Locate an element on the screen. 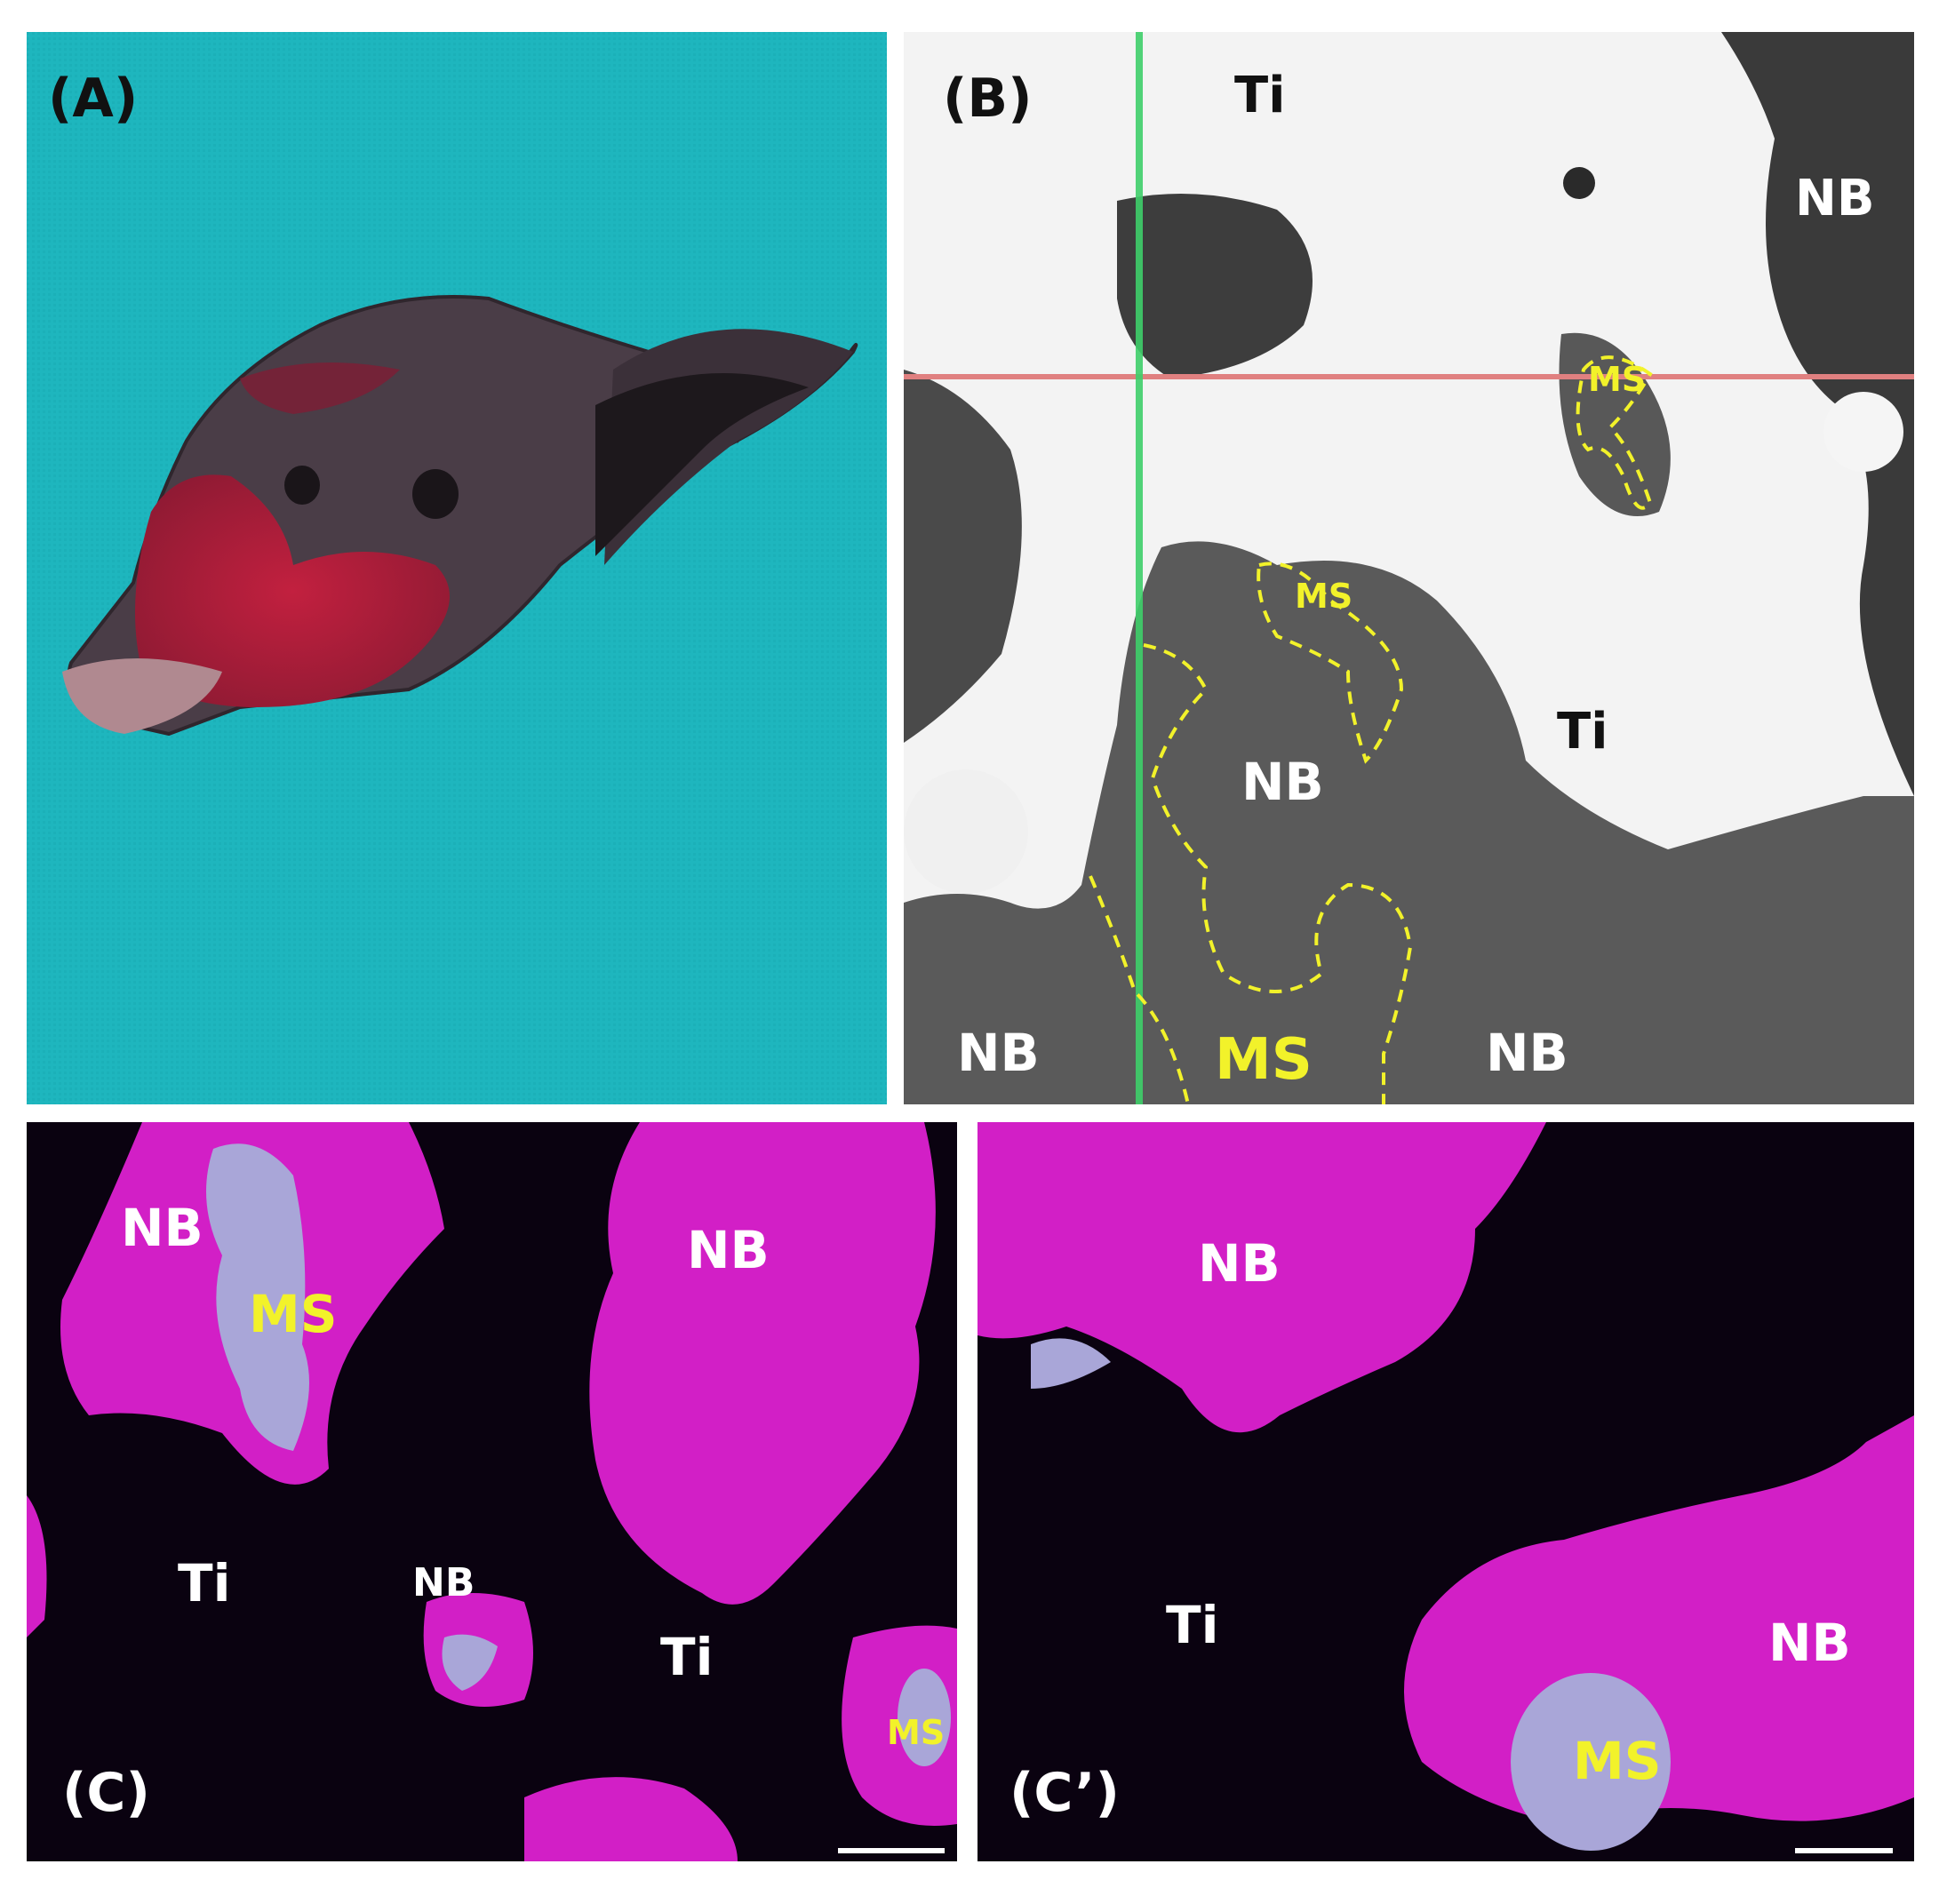 The width and height of the screenshot is (1939, 1904). panel-c-region-ms-top-left: MS is located at coordinates (293, 1314).